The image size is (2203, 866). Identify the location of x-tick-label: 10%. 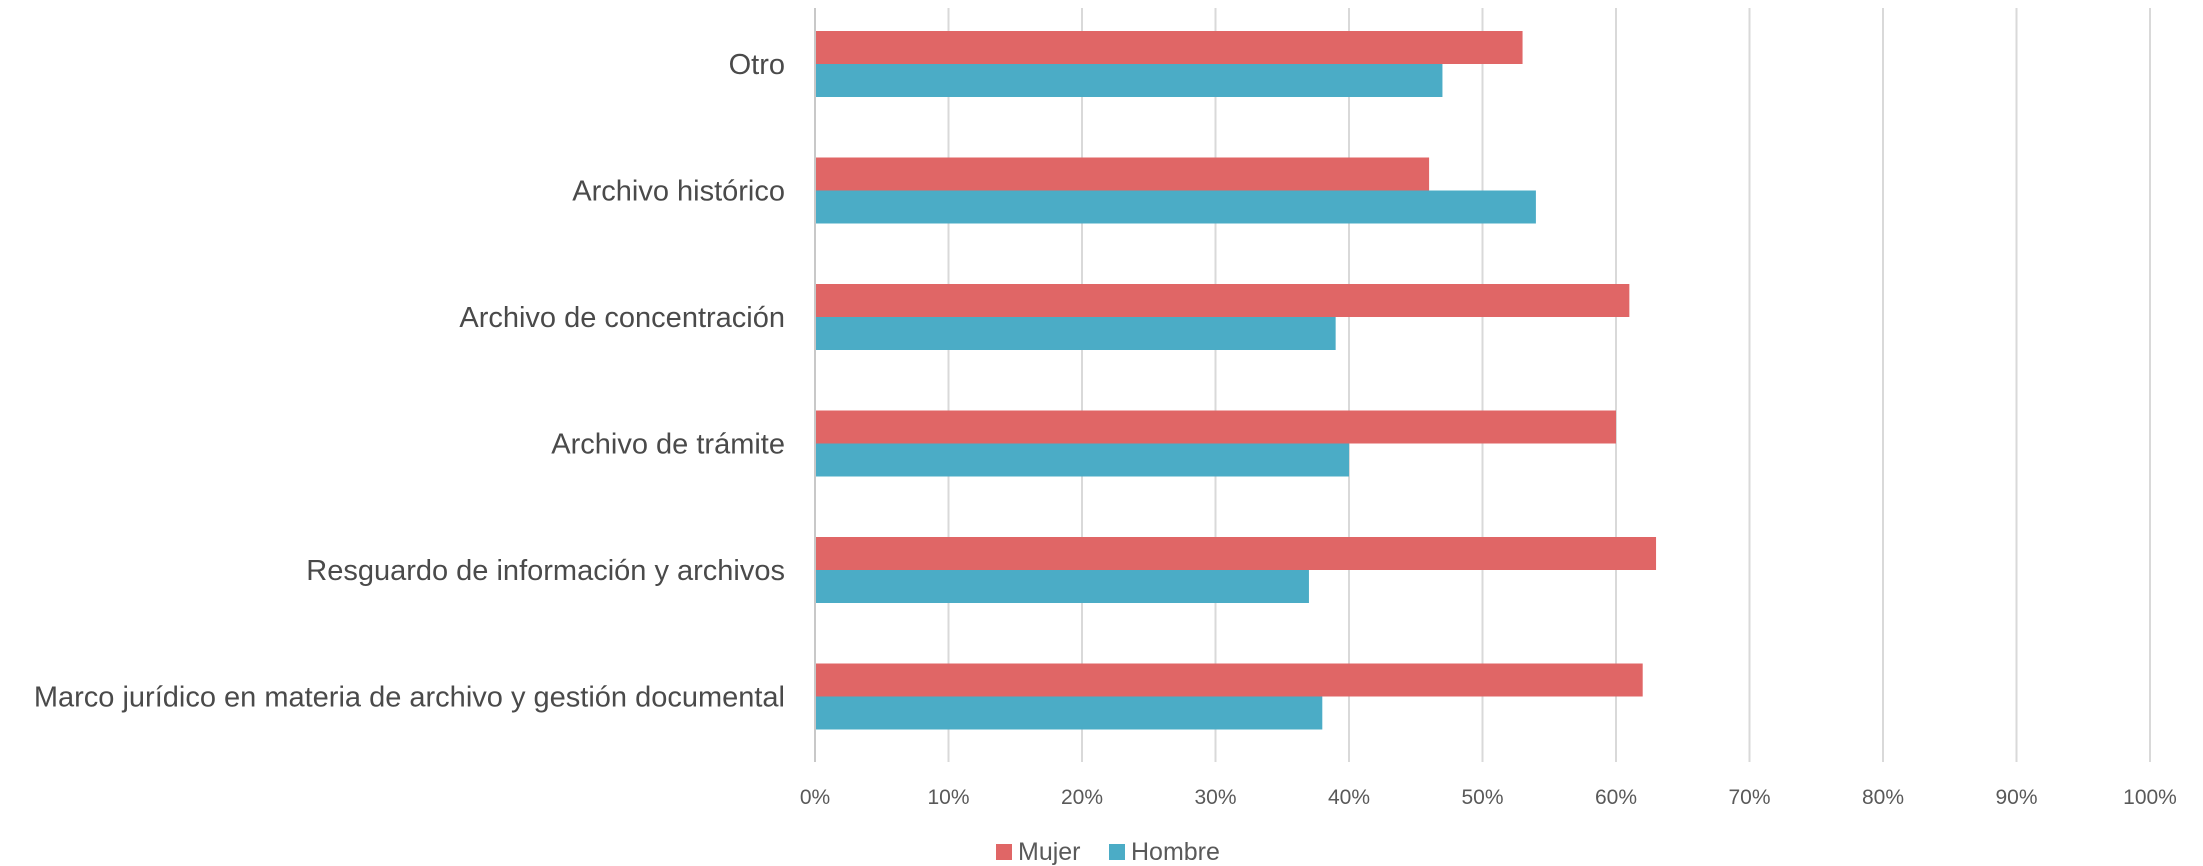
(948, 797).